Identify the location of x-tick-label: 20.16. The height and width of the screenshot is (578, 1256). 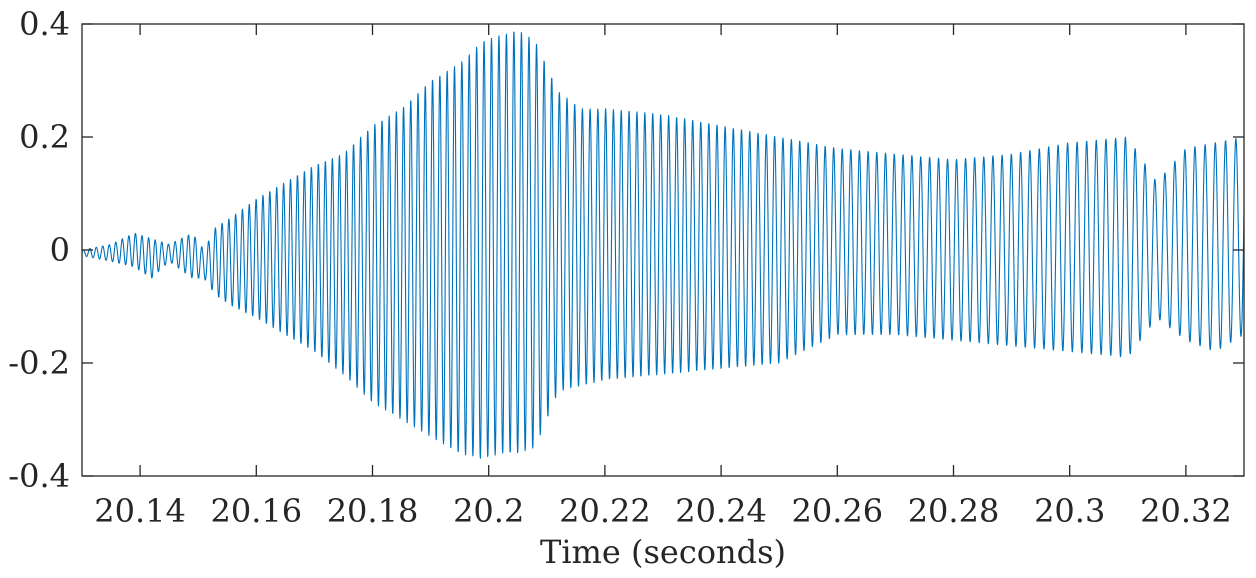
(256, 511).